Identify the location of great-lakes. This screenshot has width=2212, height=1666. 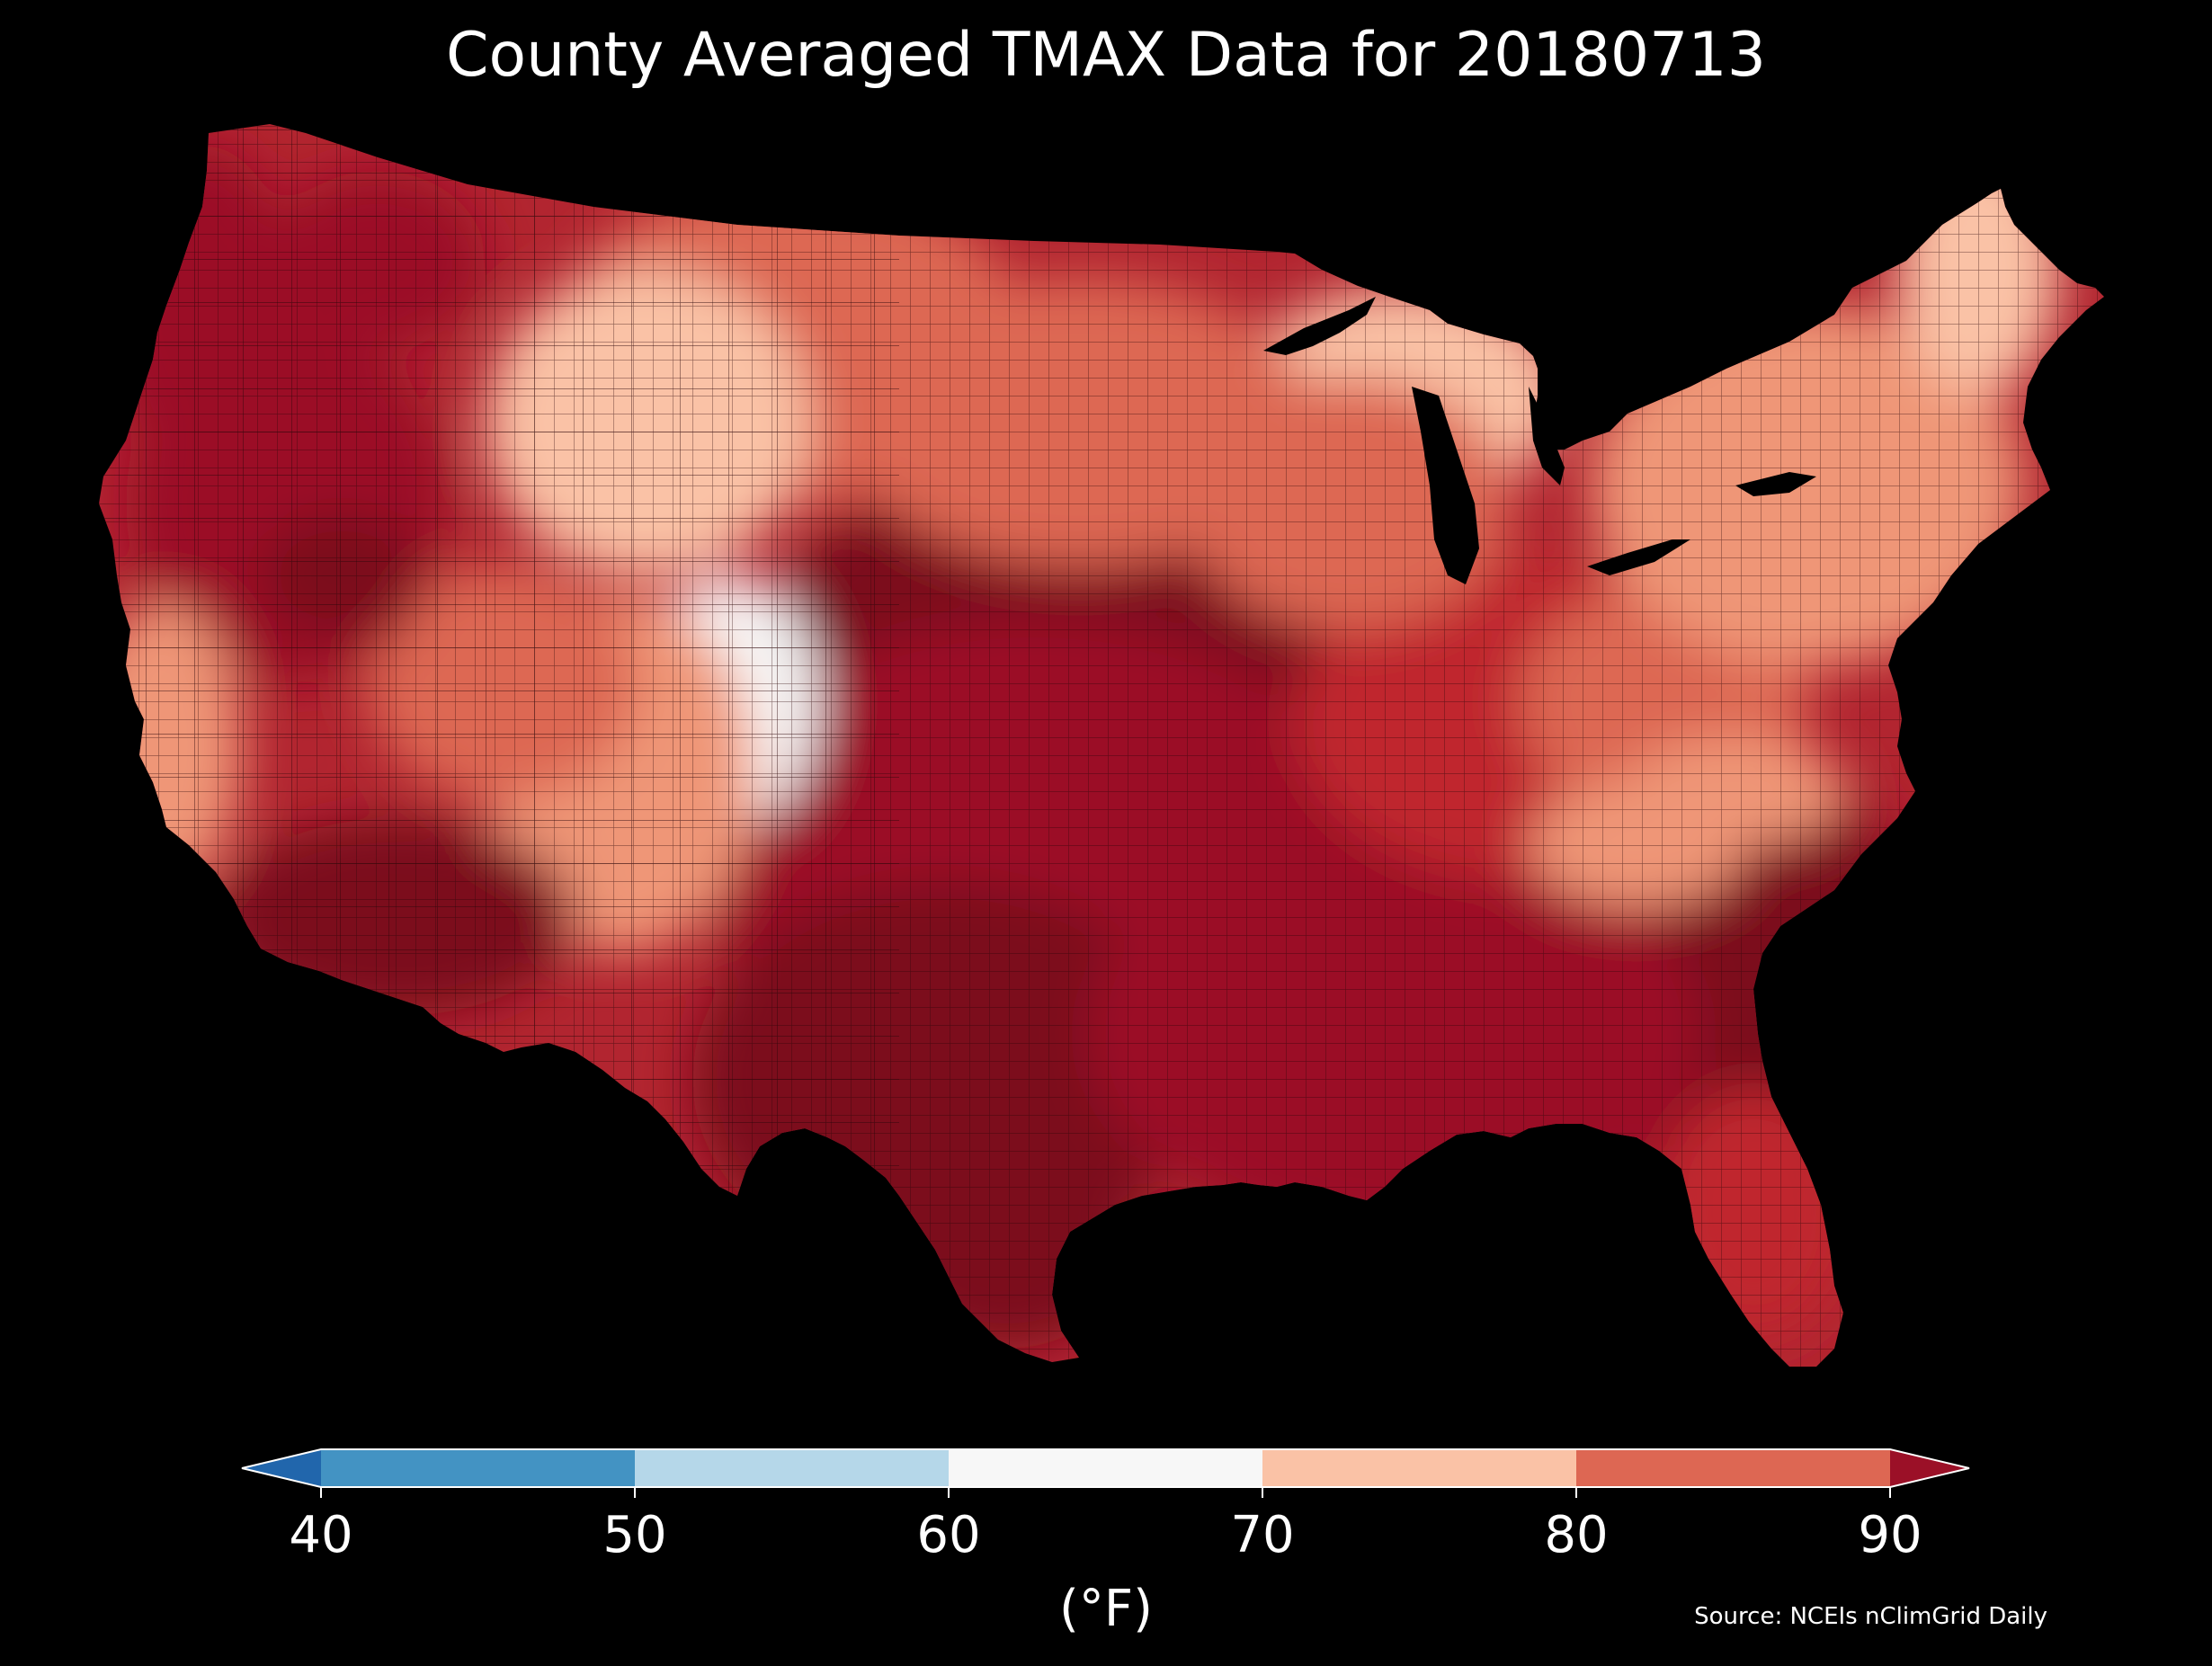
(1539, 441).